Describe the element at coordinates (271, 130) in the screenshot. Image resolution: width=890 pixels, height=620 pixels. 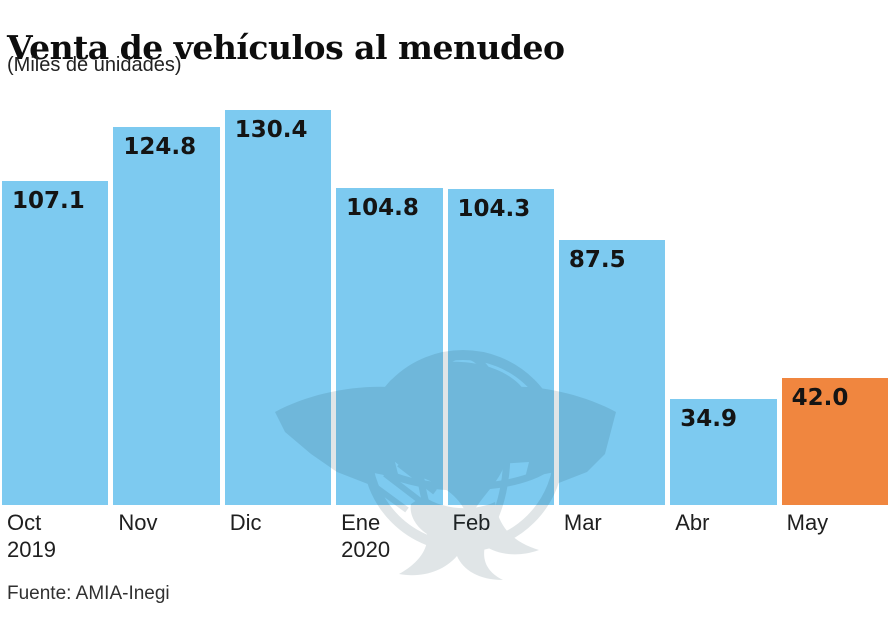
I see `bar-value-label: 130.4` at that location.